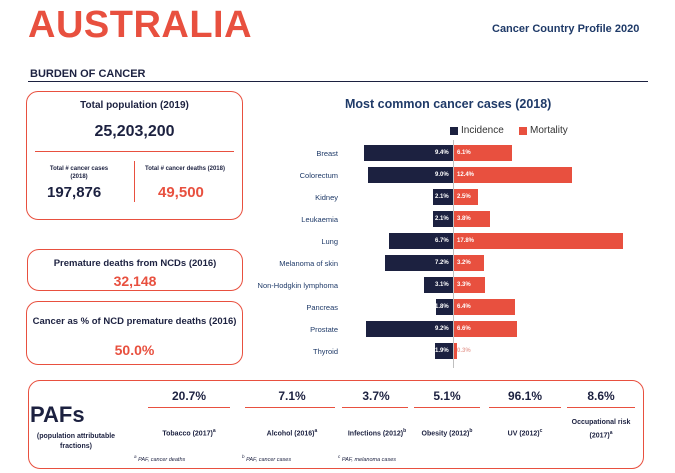 Image resolution: width=675 pixels, height=473 pixels. I want to click on mortality-label-lung: 17.8%, so click(466, 241).